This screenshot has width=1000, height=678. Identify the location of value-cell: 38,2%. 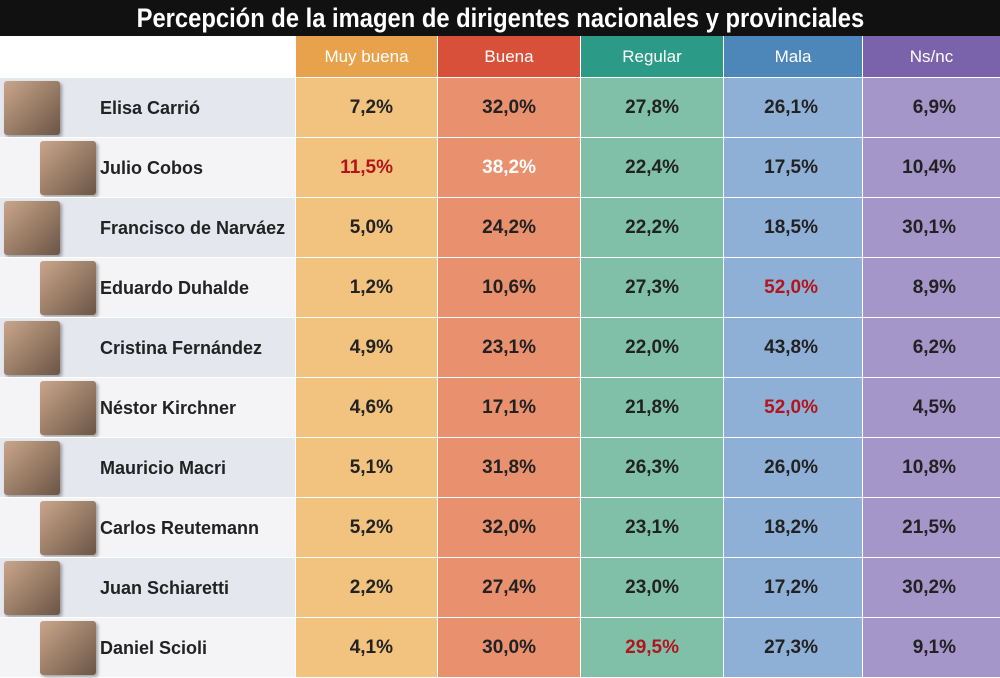
(508, 167).